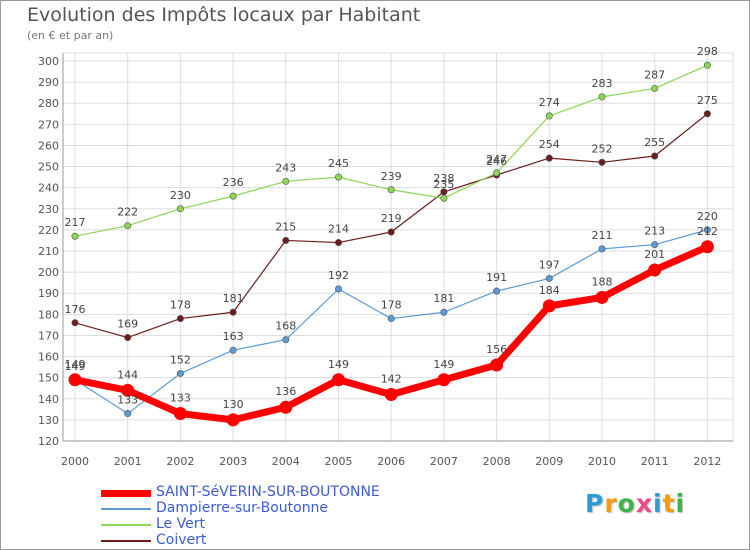 The width and height of the screenshot is (750, 550). What do you see at coordinates (128, 461) in the screenshot?
I see `x-tick-label: 2001` at bounding box center [128, 461].